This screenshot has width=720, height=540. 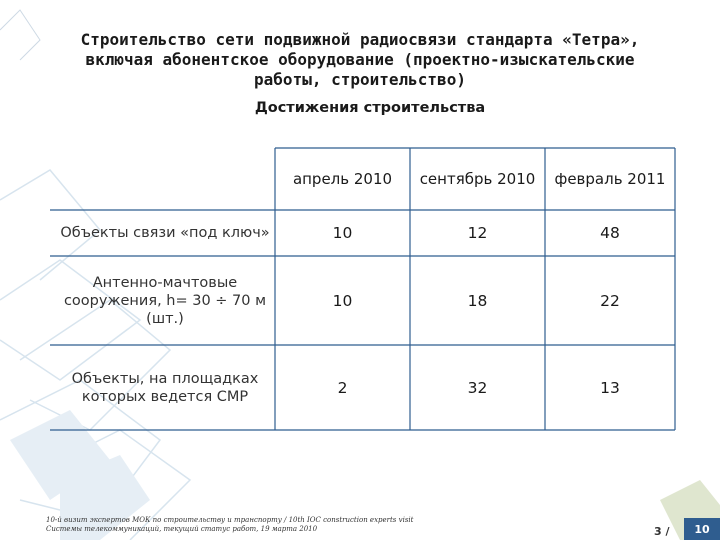 What do you see at coordinates (342, 387) in the screenshot?
I see `table-cell: 2` at bounding box center [342, 387].